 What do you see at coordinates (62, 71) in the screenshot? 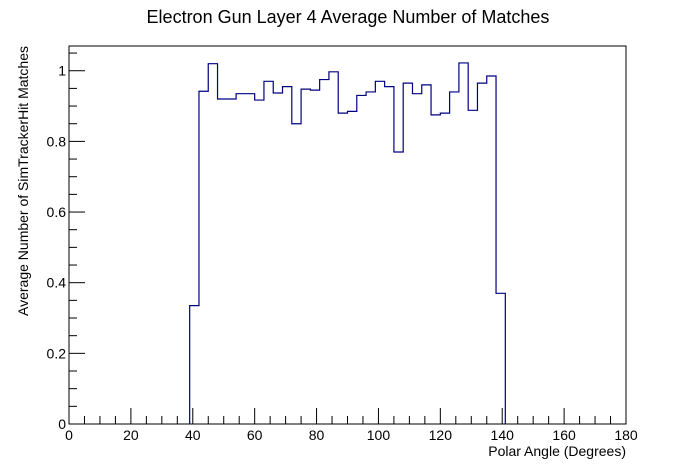
I see `y-tick-label: 1` at bounding box center [62, 71].